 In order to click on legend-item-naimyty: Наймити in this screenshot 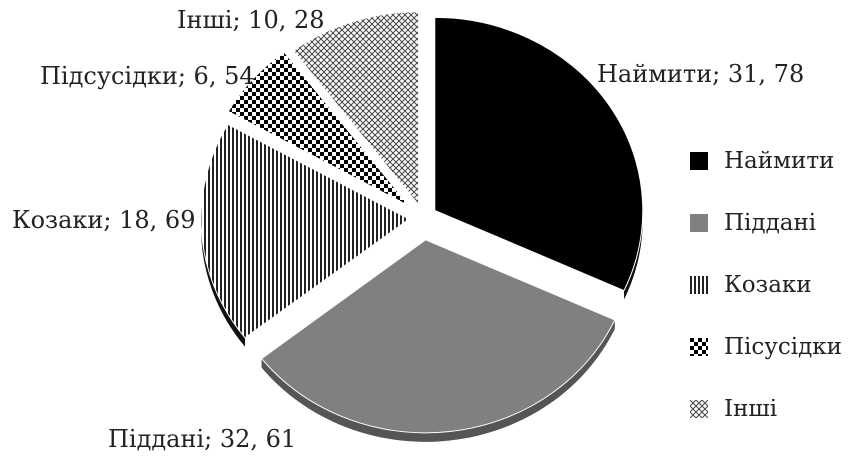, I will do `click(772, 161)`.